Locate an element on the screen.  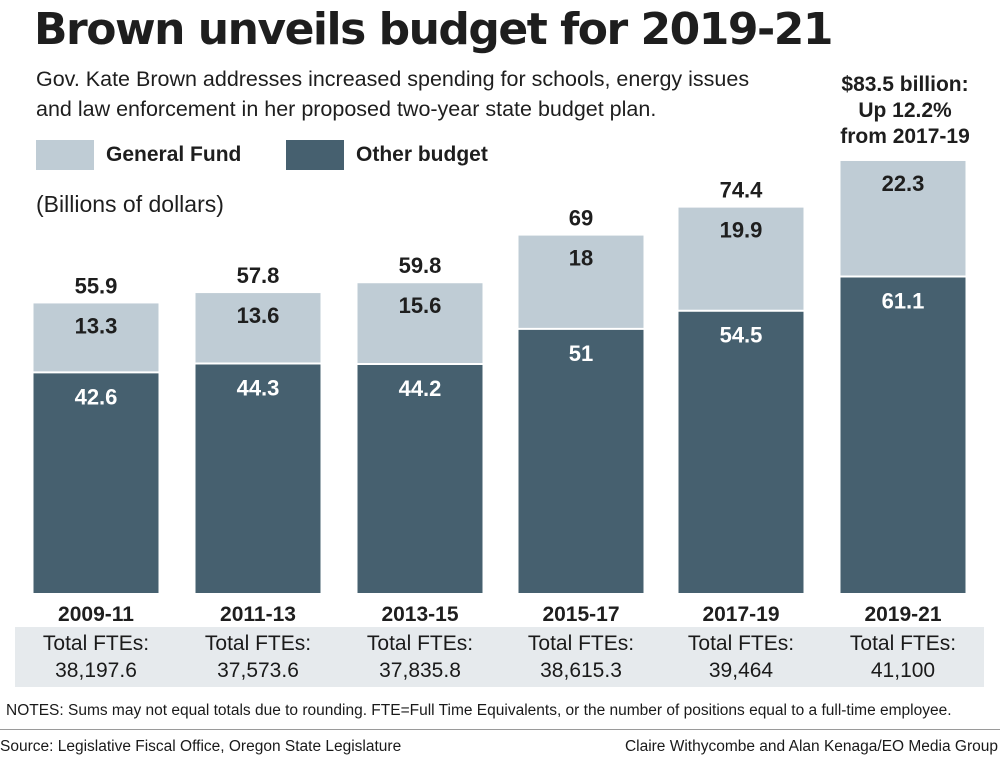
fte-value: 38,615.3 is located at coordinates (581, 670).